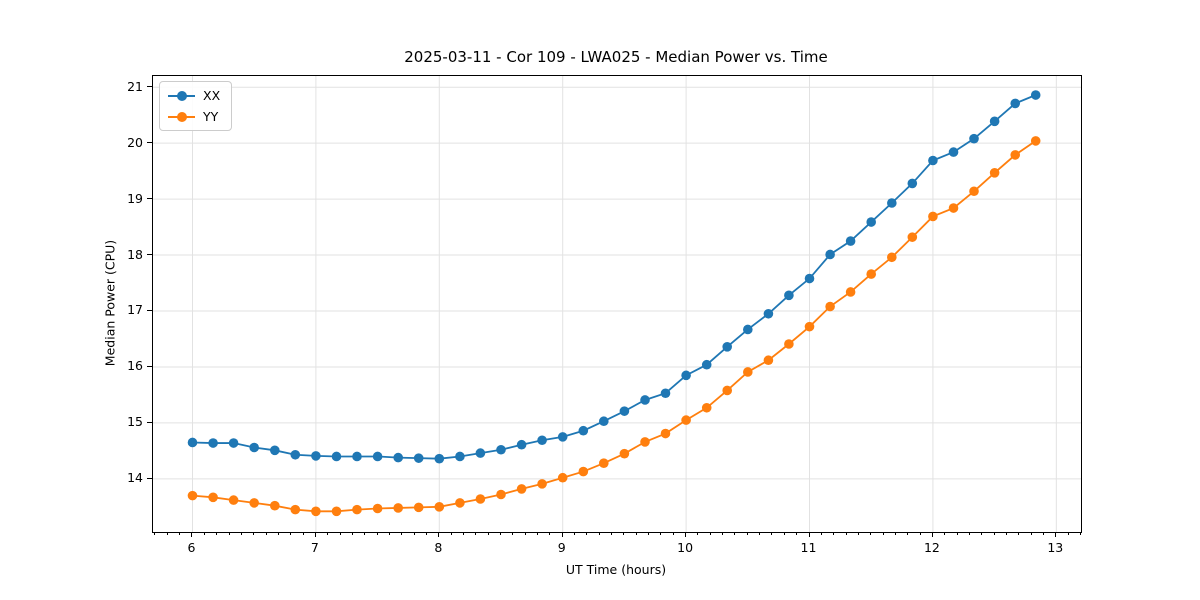 This screenshot has height=600, width=1200. What do you see at coordinates (135, 310) in the screenshot?
I see `y-tick-label: 17` at bounding box center [135, 310].